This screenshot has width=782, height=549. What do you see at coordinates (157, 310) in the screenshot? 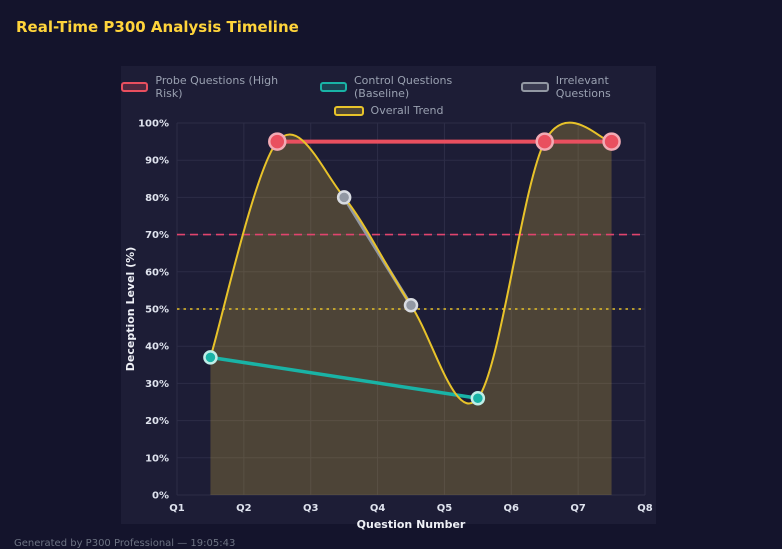
I see `svg-text: 50%` at bounding box center [157, 310].